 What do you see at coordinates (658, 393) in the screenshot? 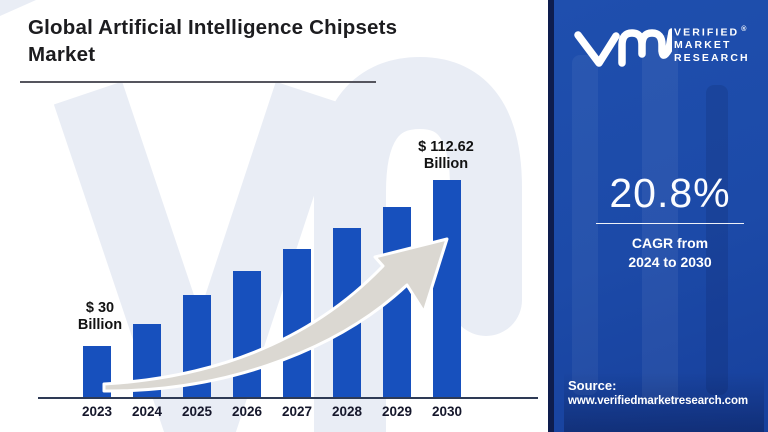
I see `source-block: Source: www.verifiedmarketresearch.com` at bounding box center [658, 393].